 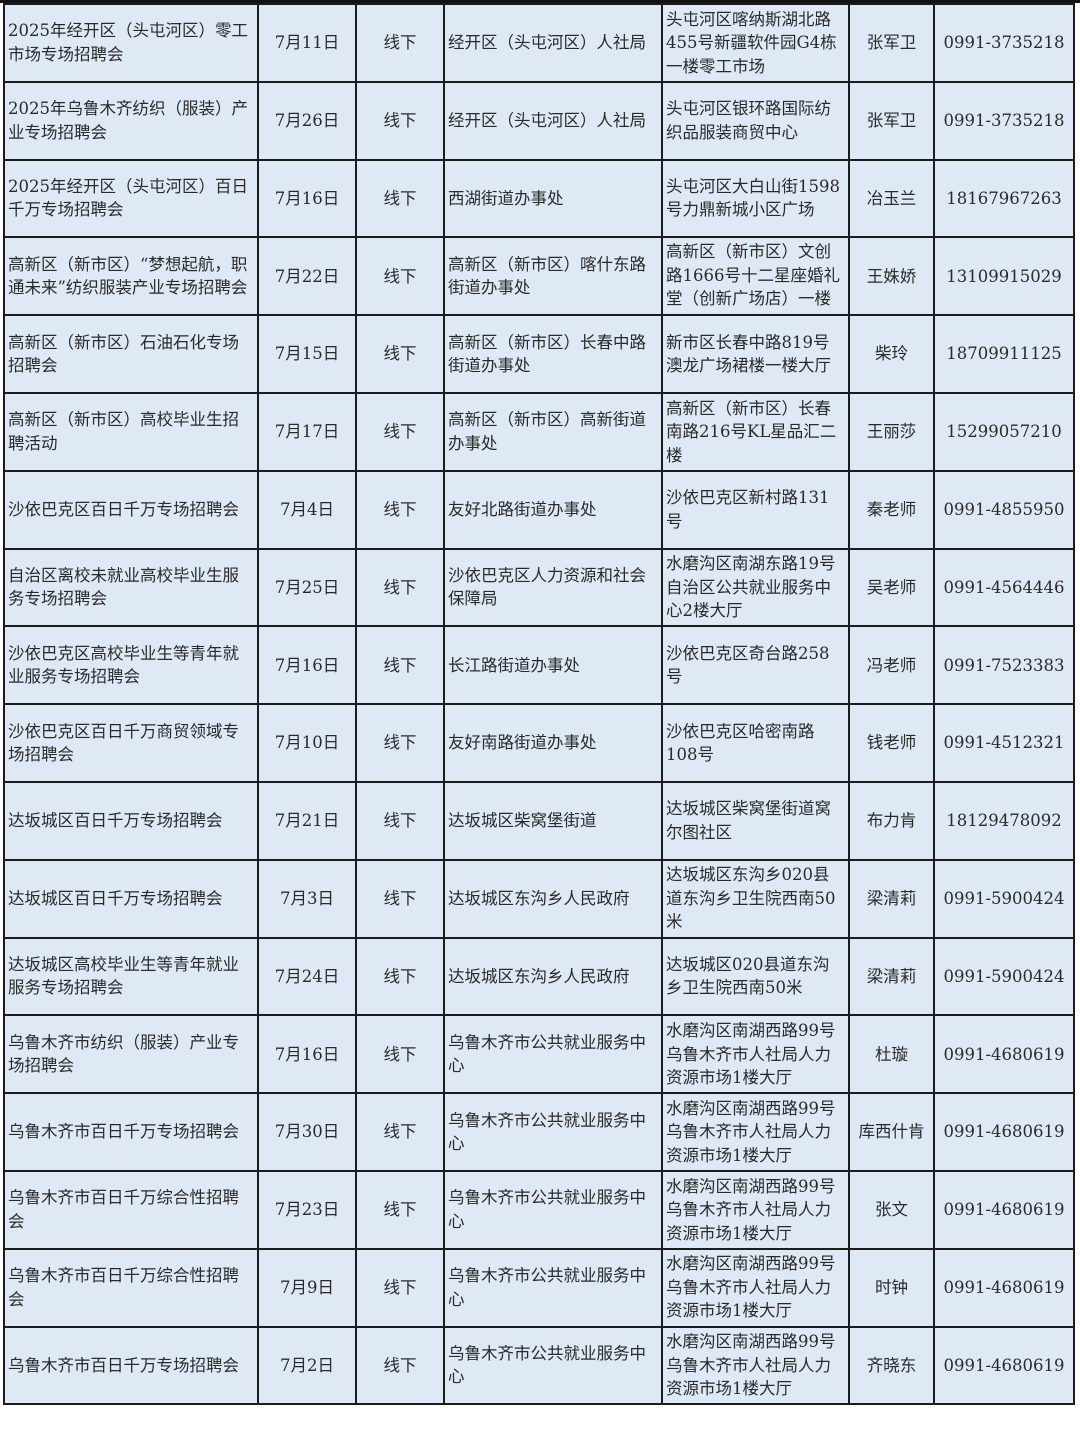 I want to click on address-cell: 高新区（新市区）文创路1666号十二星座婚礼堂（创新广场店）一楼大厅, so click(x=755, y=276).